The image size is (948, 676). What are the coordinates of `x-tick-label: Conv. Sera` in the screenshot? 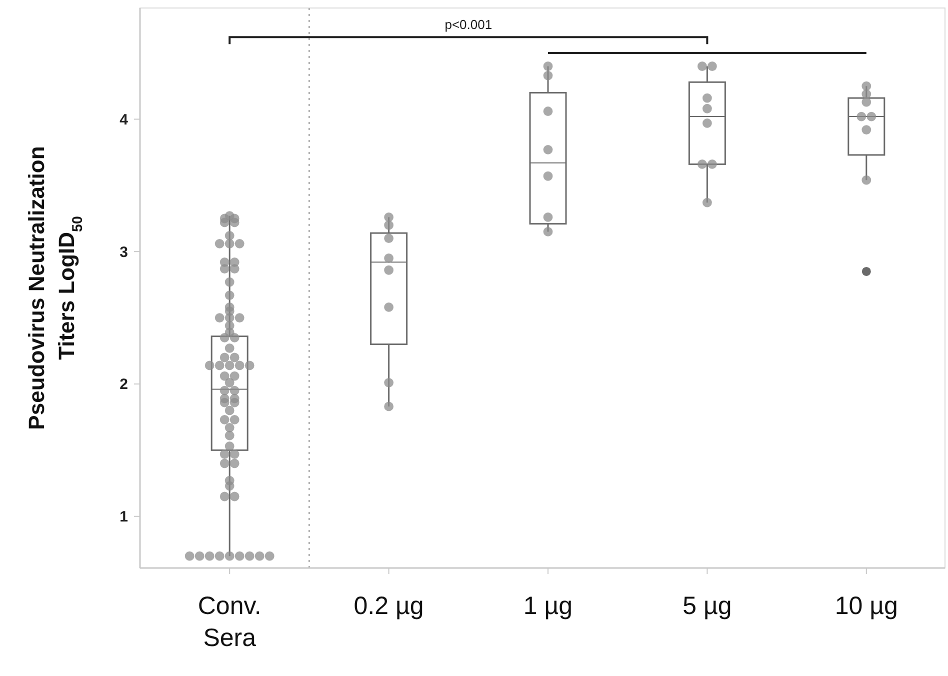 It's located at (230, 622).